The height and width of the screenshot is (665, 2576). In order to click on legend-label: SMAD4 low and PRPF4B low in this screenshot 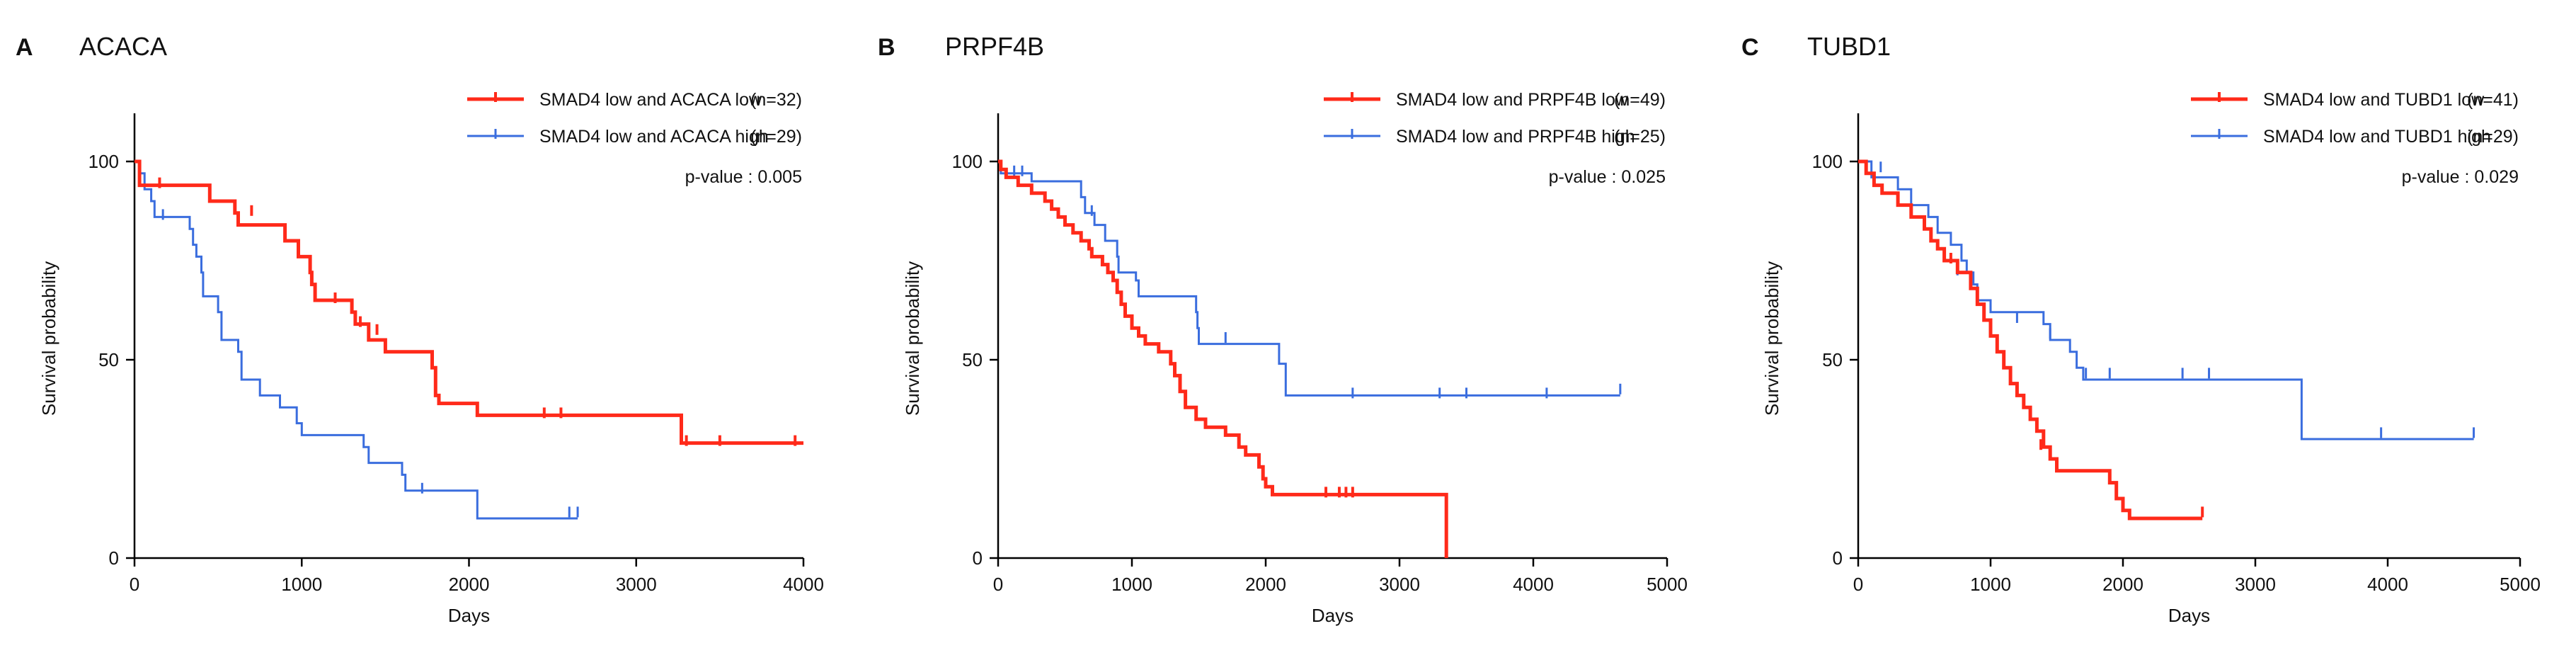, I will do `click(1512, 100)`.